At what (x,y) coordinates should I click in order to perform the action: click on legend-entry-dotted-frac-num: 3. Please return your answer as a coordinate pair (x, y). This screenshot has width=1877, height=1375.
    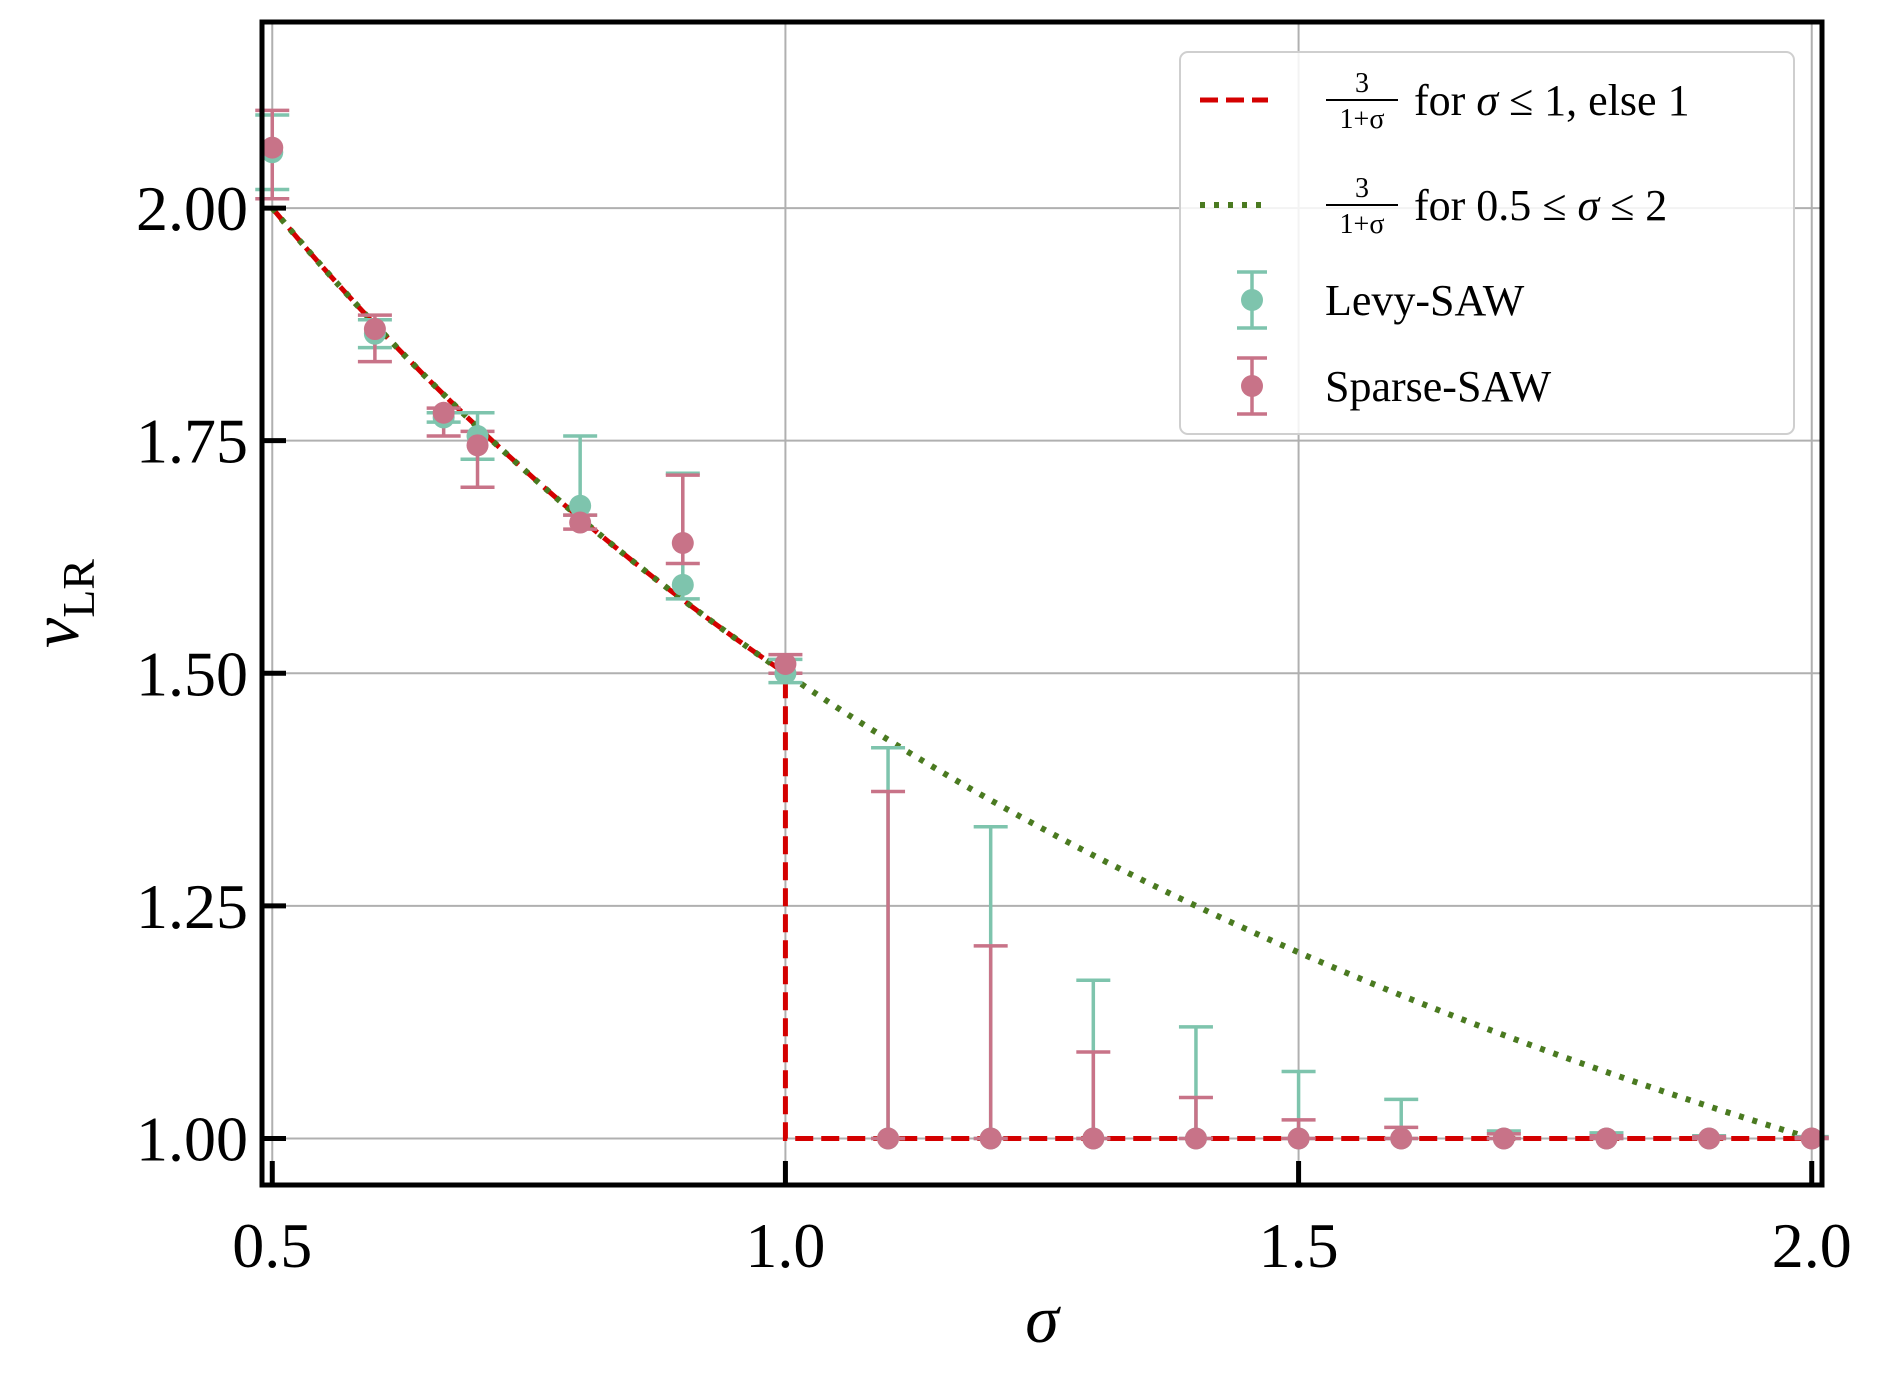
    Looking at the image, I should click on (1362, 188).